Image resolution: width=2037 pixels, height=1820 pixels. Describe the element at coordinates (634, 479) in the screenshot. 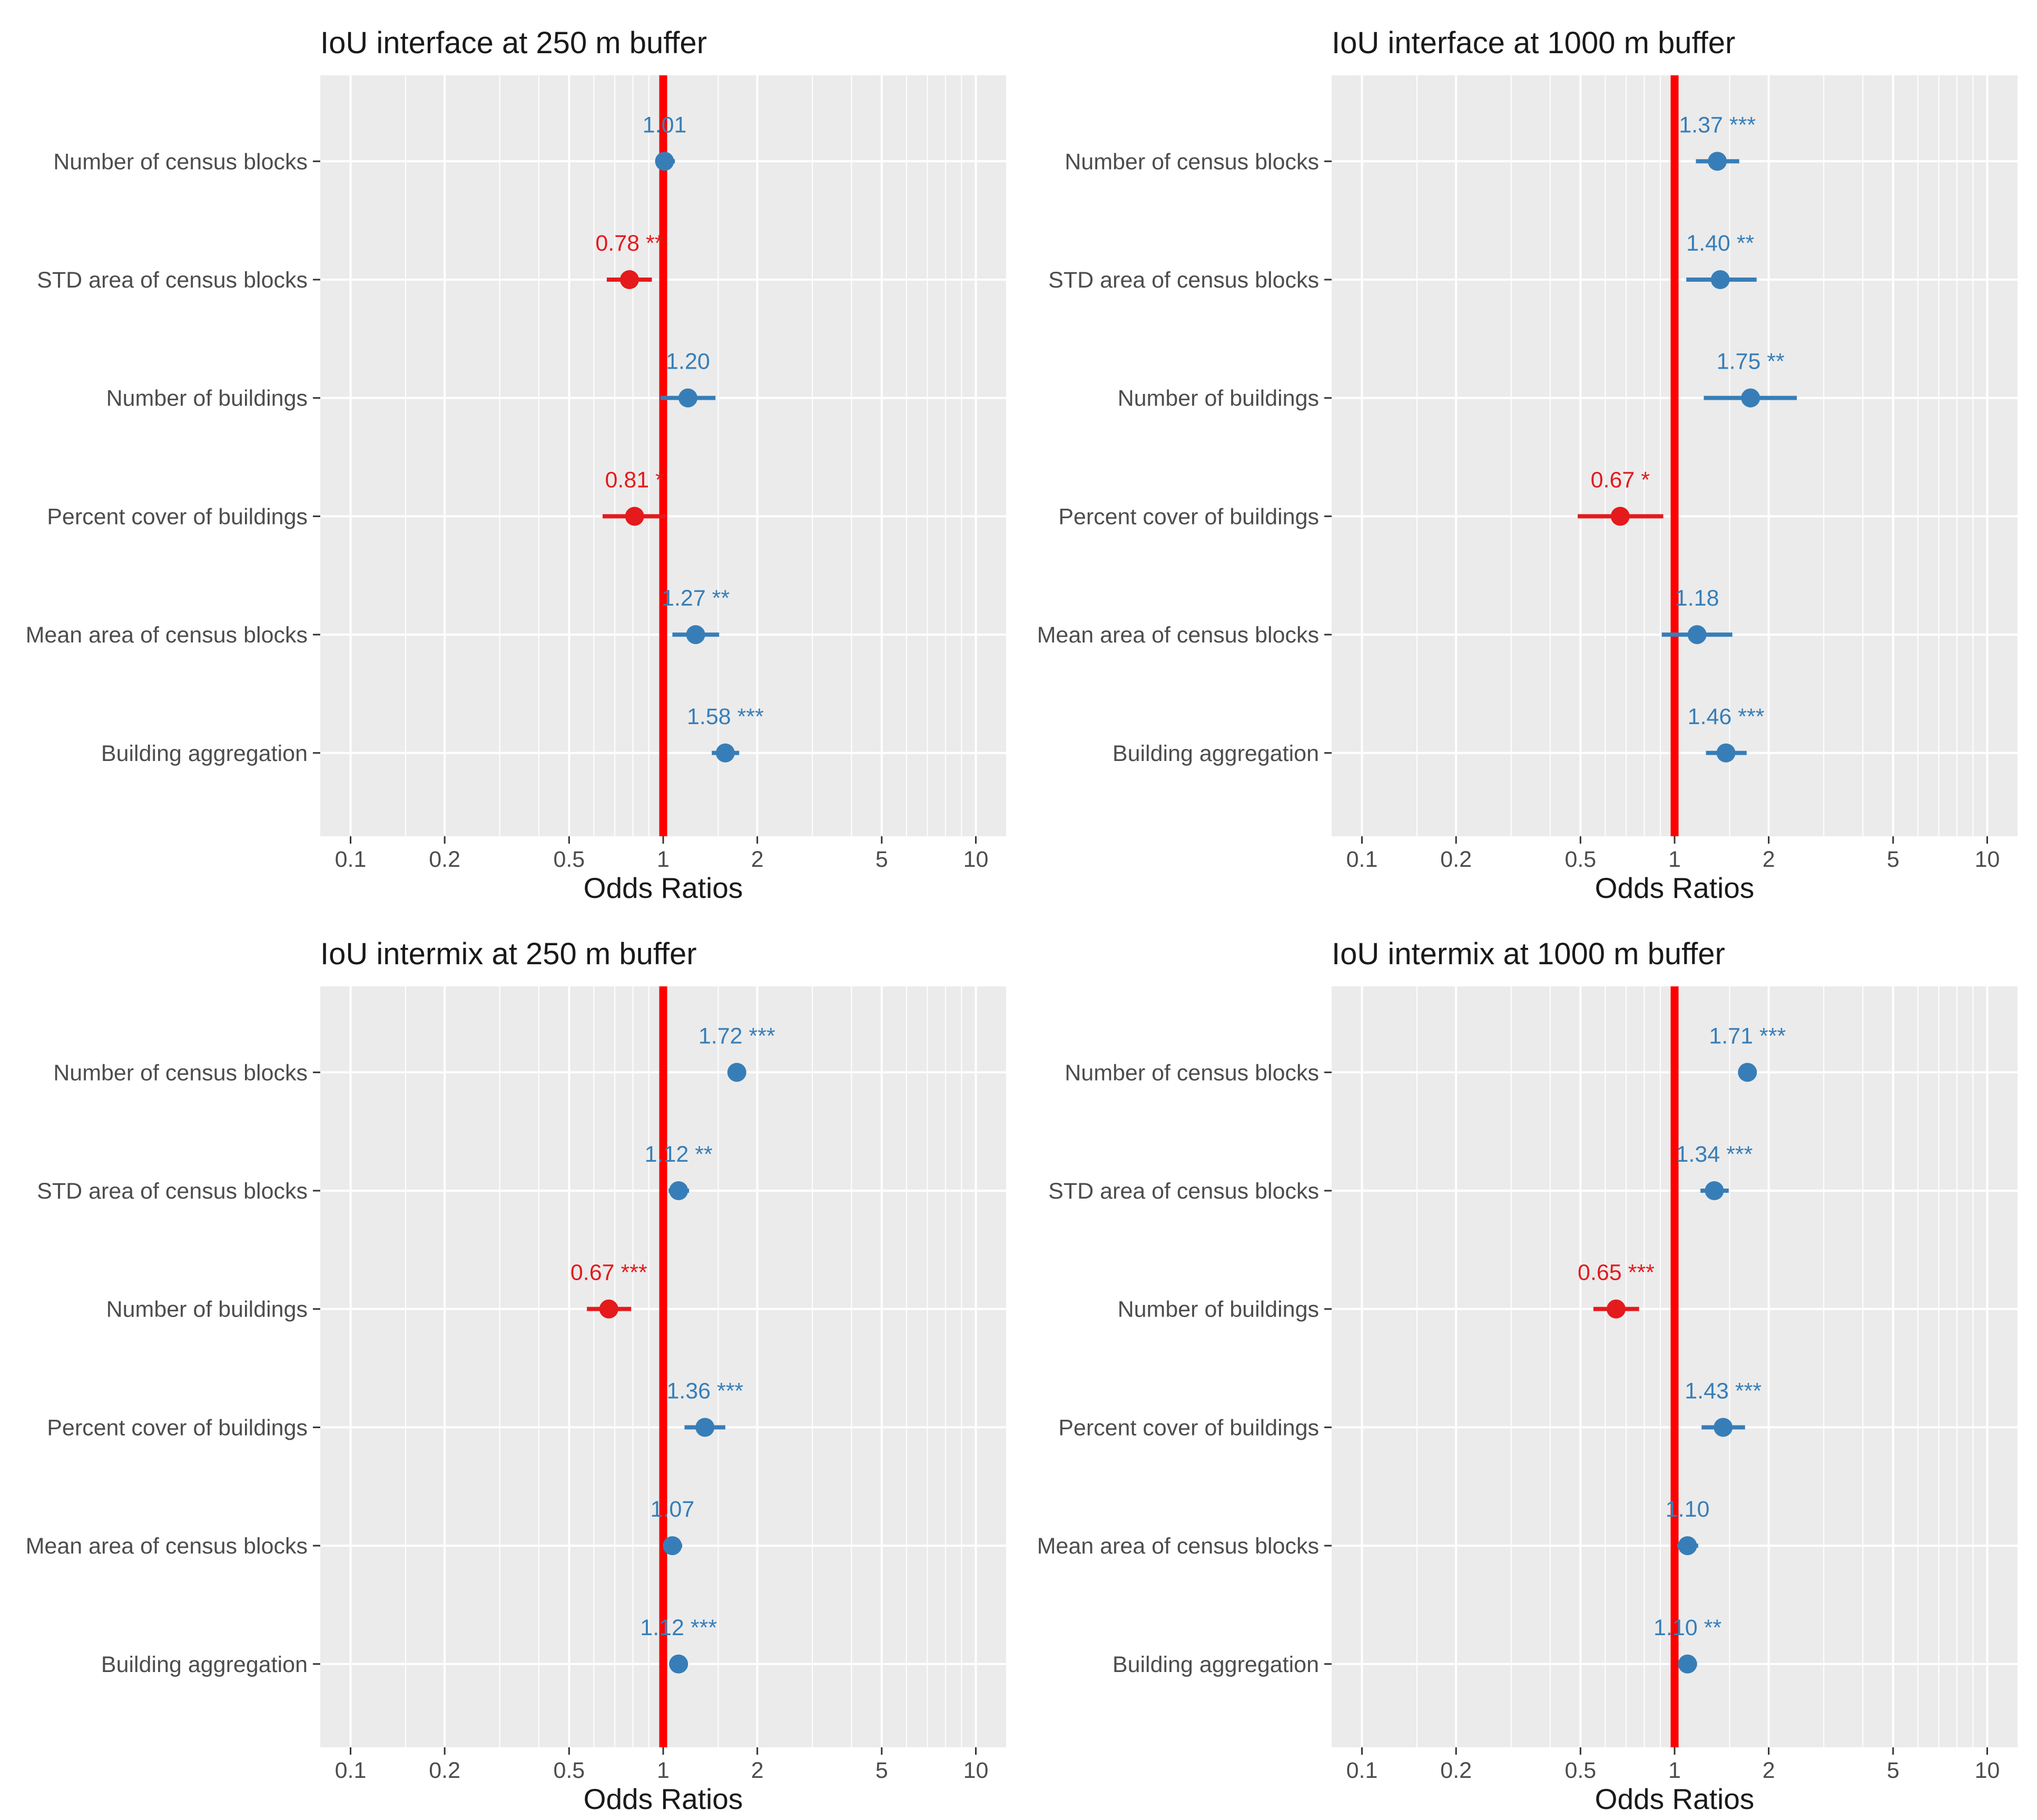

I see `estimate-label: 0.81 *` at that location.